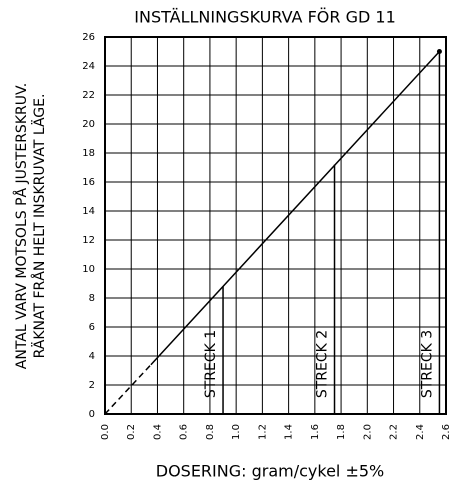 The width and height of the screenshot is (457, 488). What do you see at coordinates (289, 432) in the screenshot?
I see `x-tick-label: 1.4` at bounding box center [289, 432].